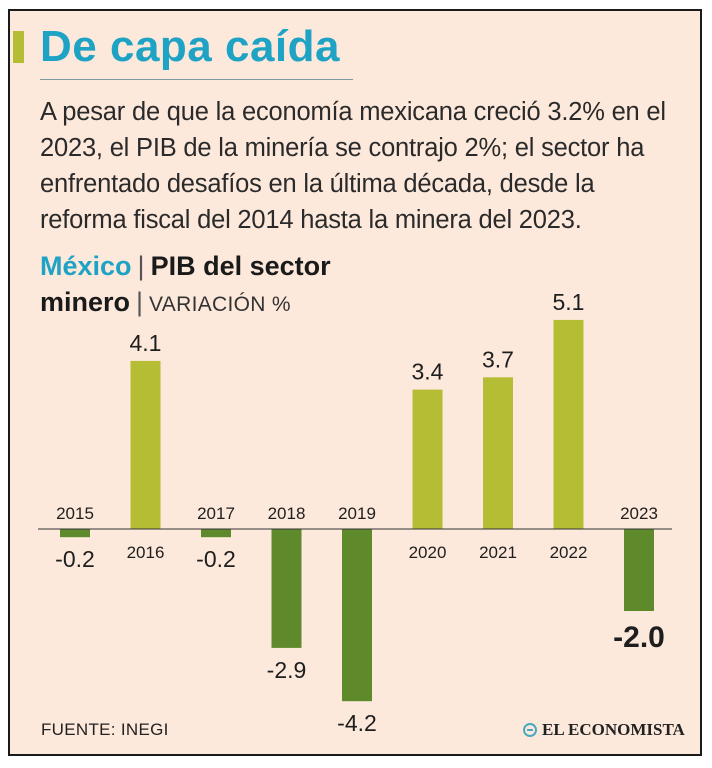  What do you see at coordinates (185, 285) in the screenshot?
I see `chart-heading: México | PIB del sector minero | VARIACIÓN %` at bounding box center [185, 285].